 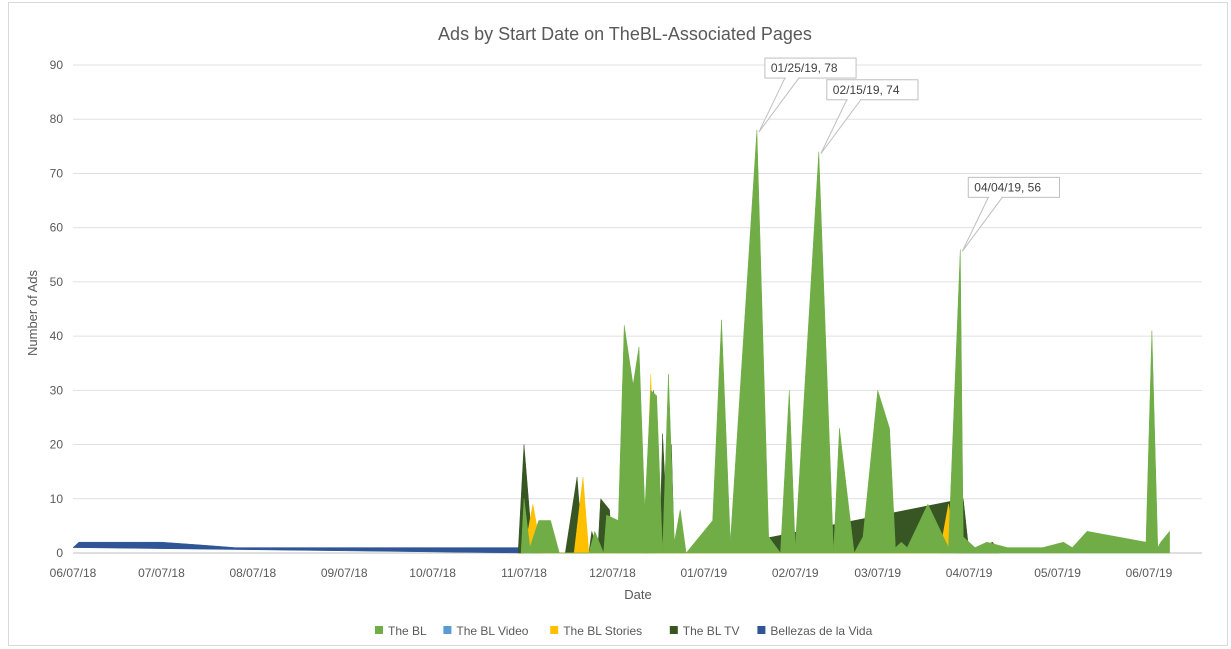 What do you see at coordinates (57, 173) in the screenshot?
I see `y-tick-label: 70` at bounding box center [57, 173].